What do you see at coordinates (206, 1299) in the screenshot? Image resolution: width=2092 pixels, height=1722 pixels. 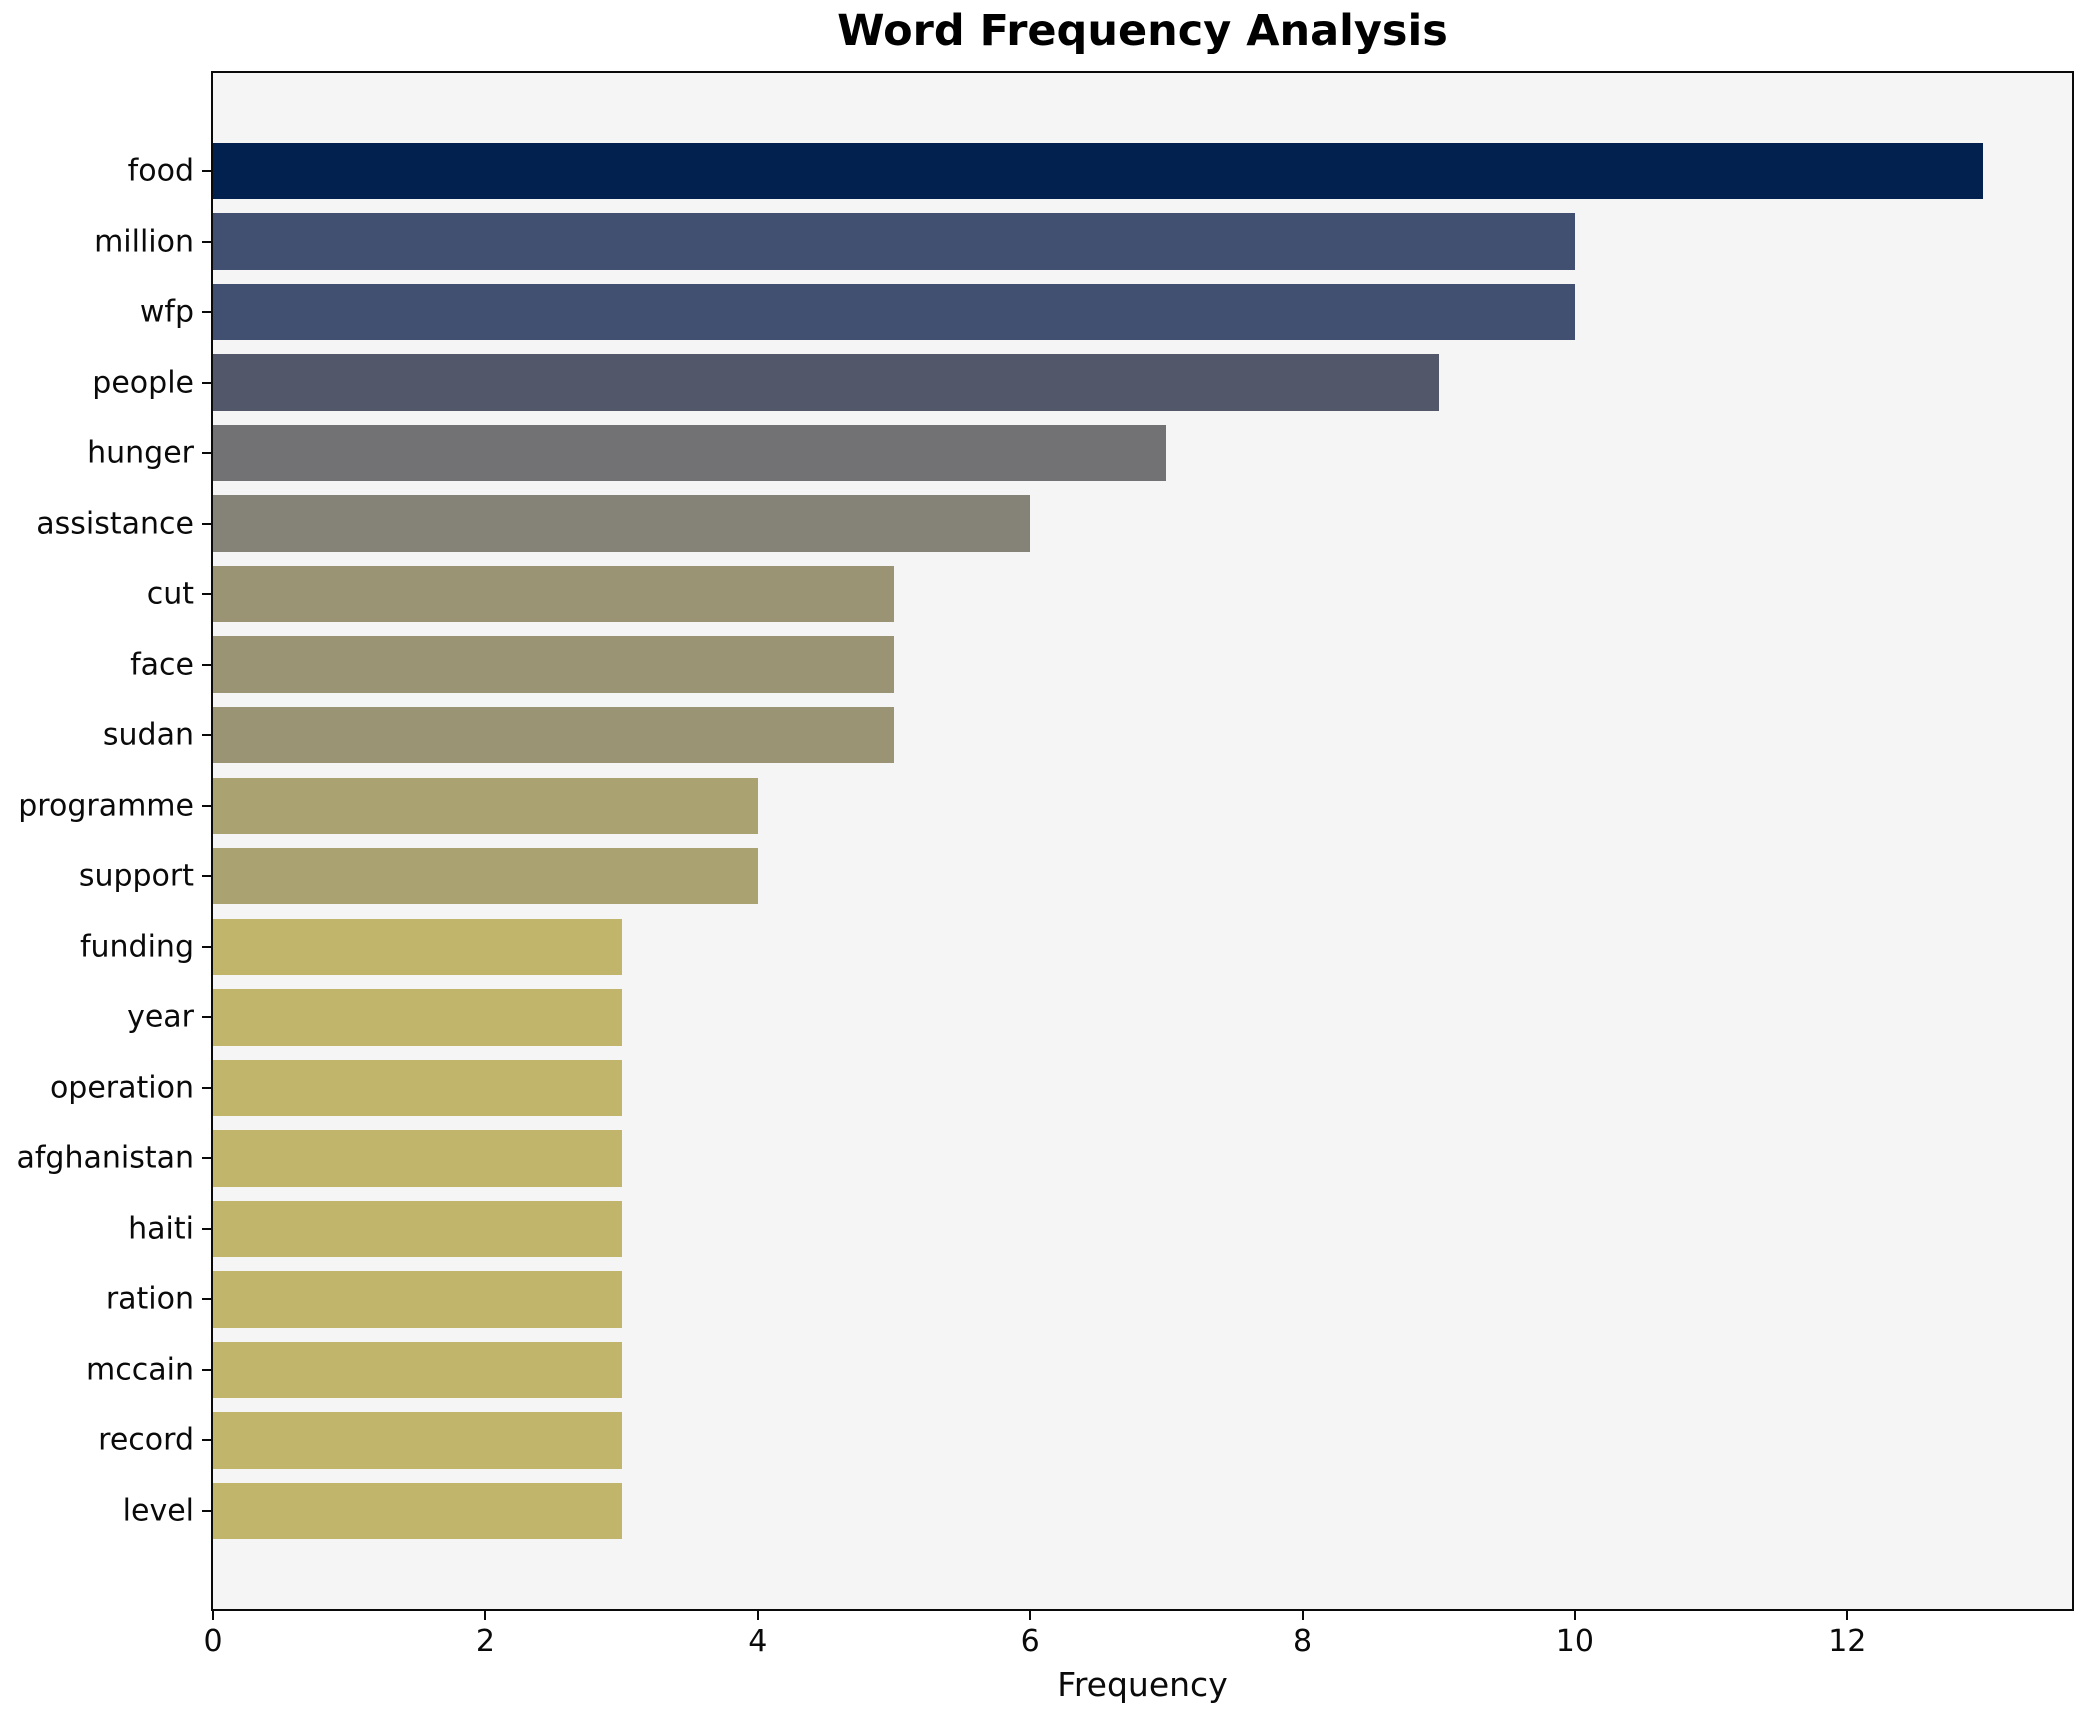 I see `y-tick-mark-ration` at bounding box center [206, 1299].